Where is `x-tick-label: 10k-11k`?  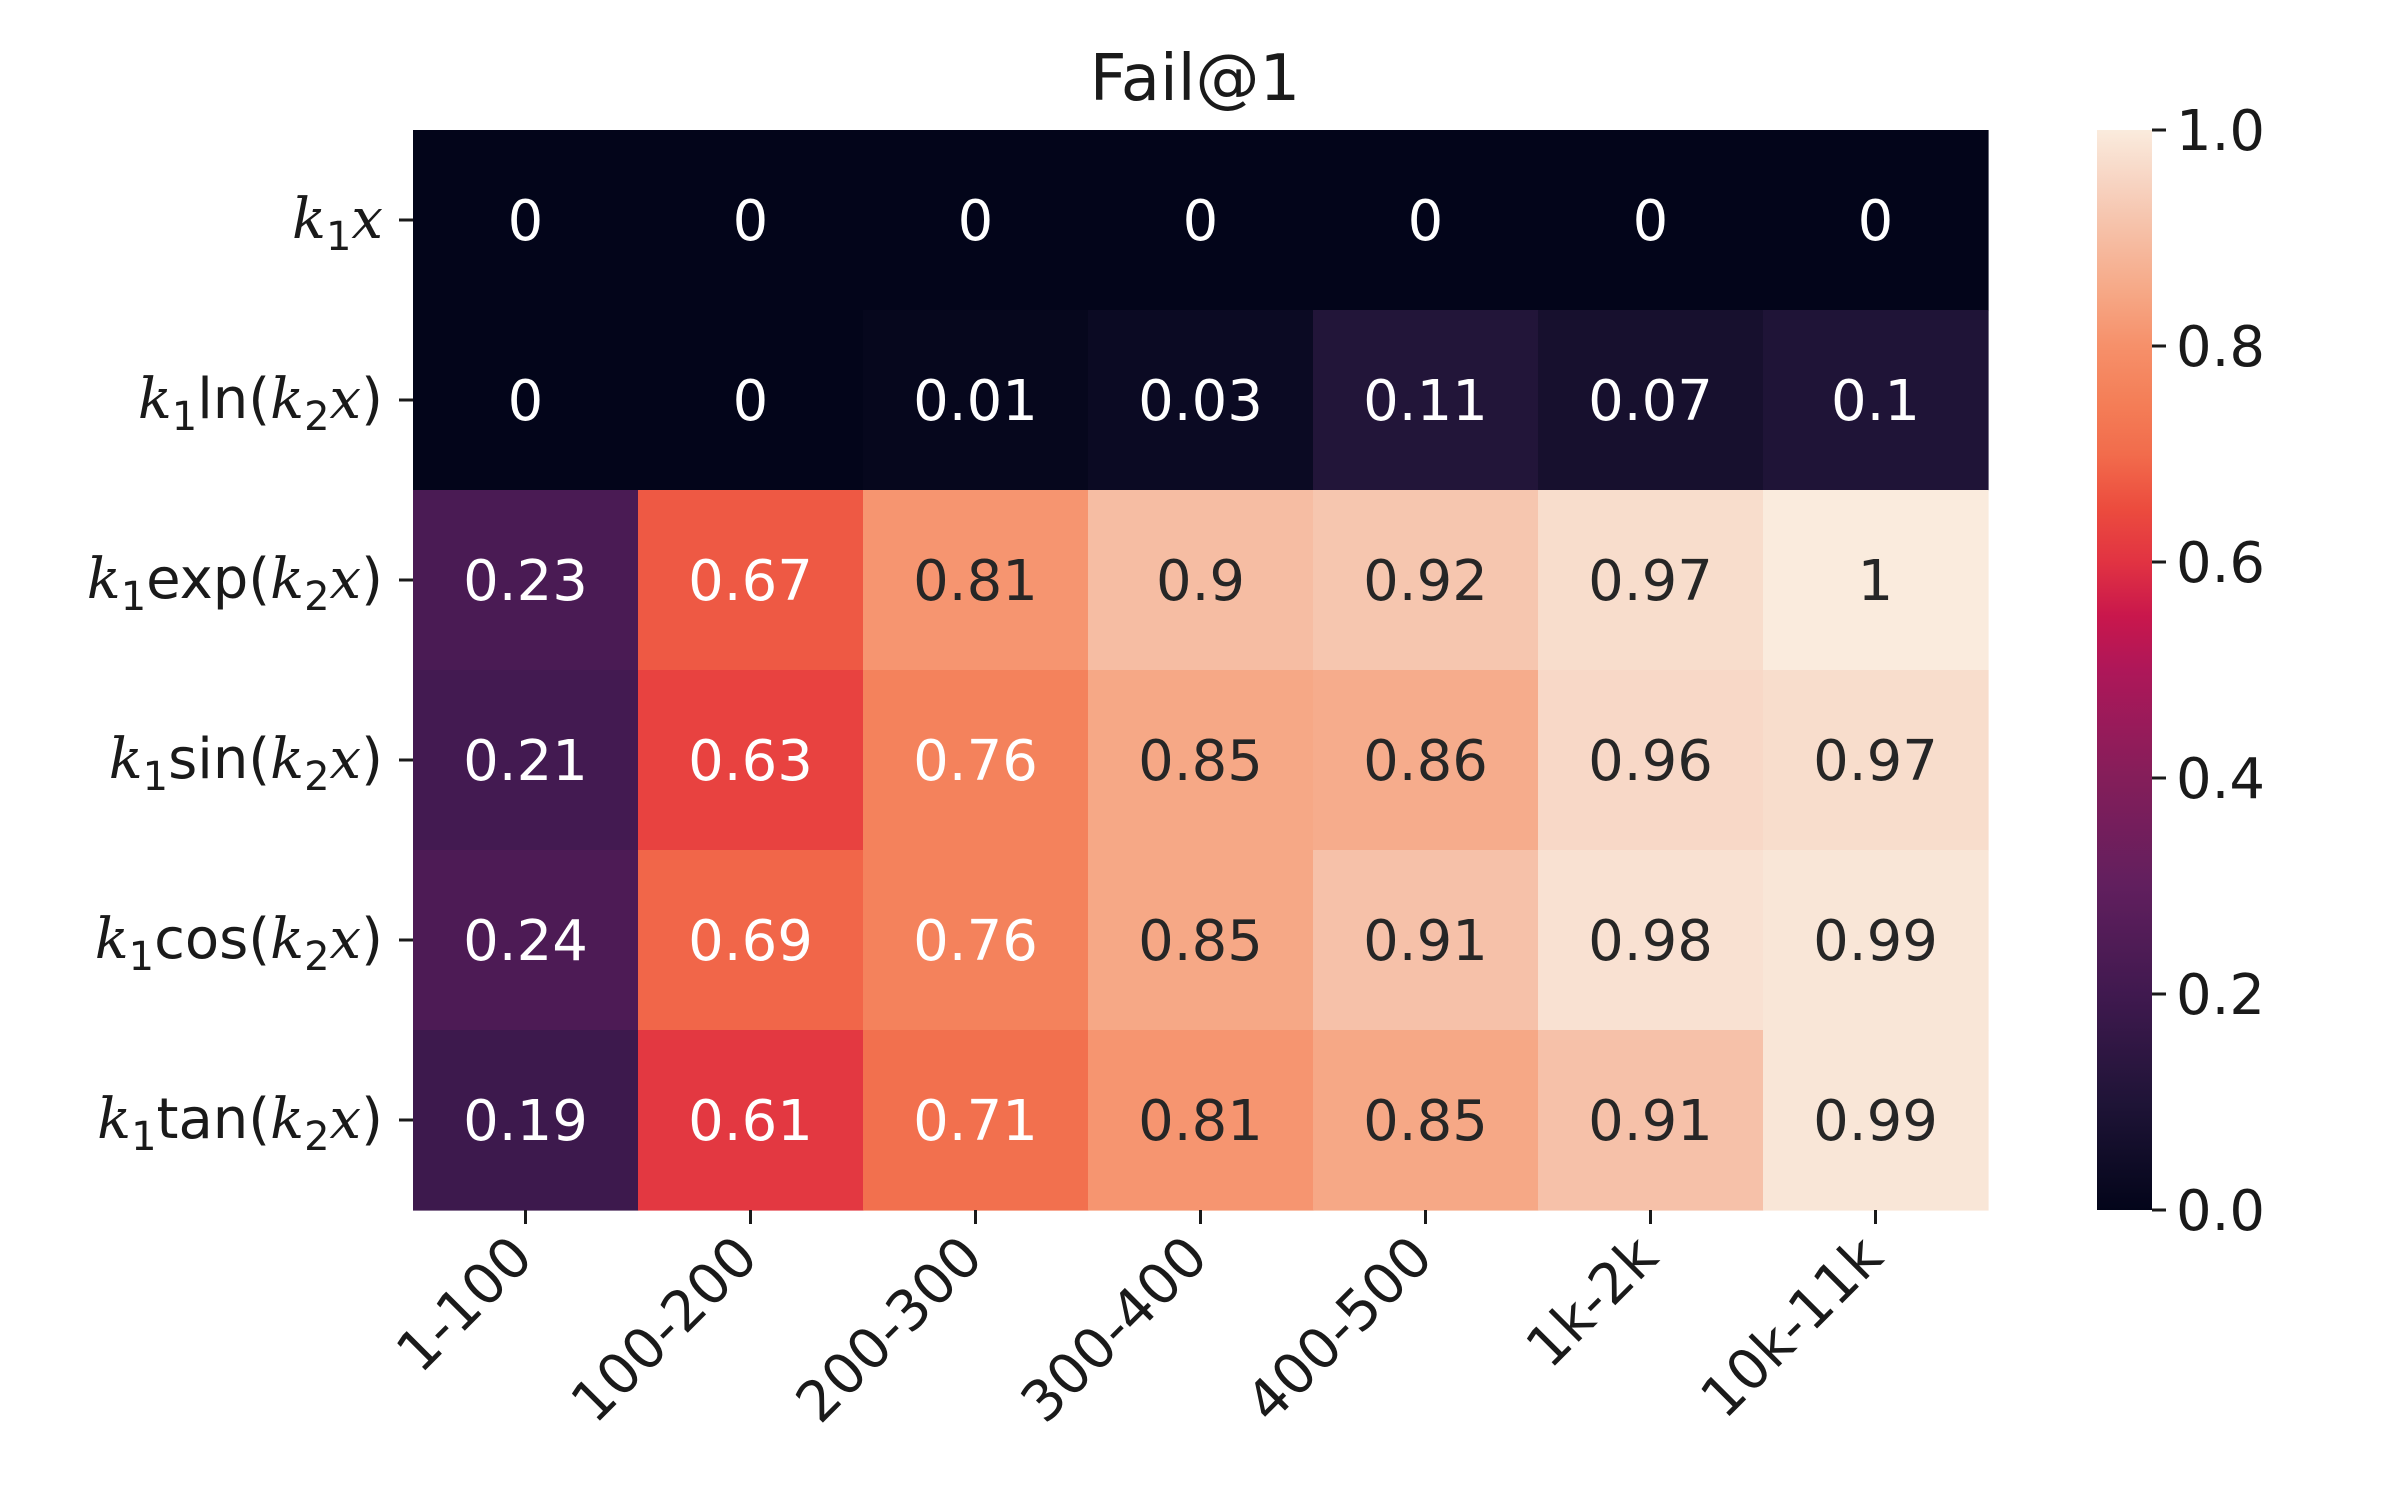
x-tick-label: 10k-11k is located at coordinates (1792, 1327).